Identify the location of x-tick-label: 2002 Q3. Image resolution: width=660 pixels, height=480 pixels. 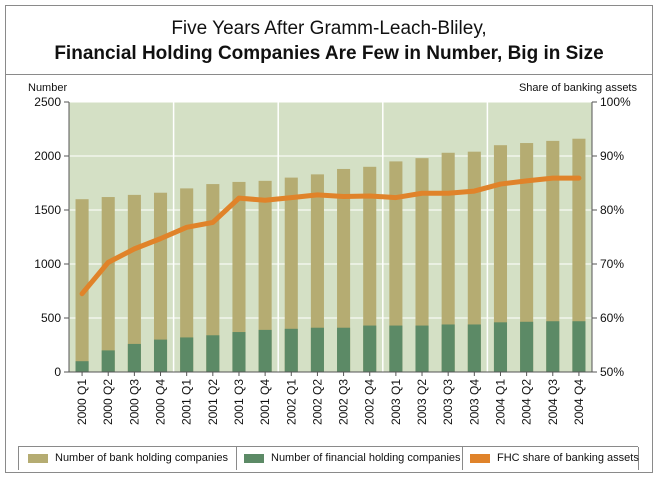
(344, 402).